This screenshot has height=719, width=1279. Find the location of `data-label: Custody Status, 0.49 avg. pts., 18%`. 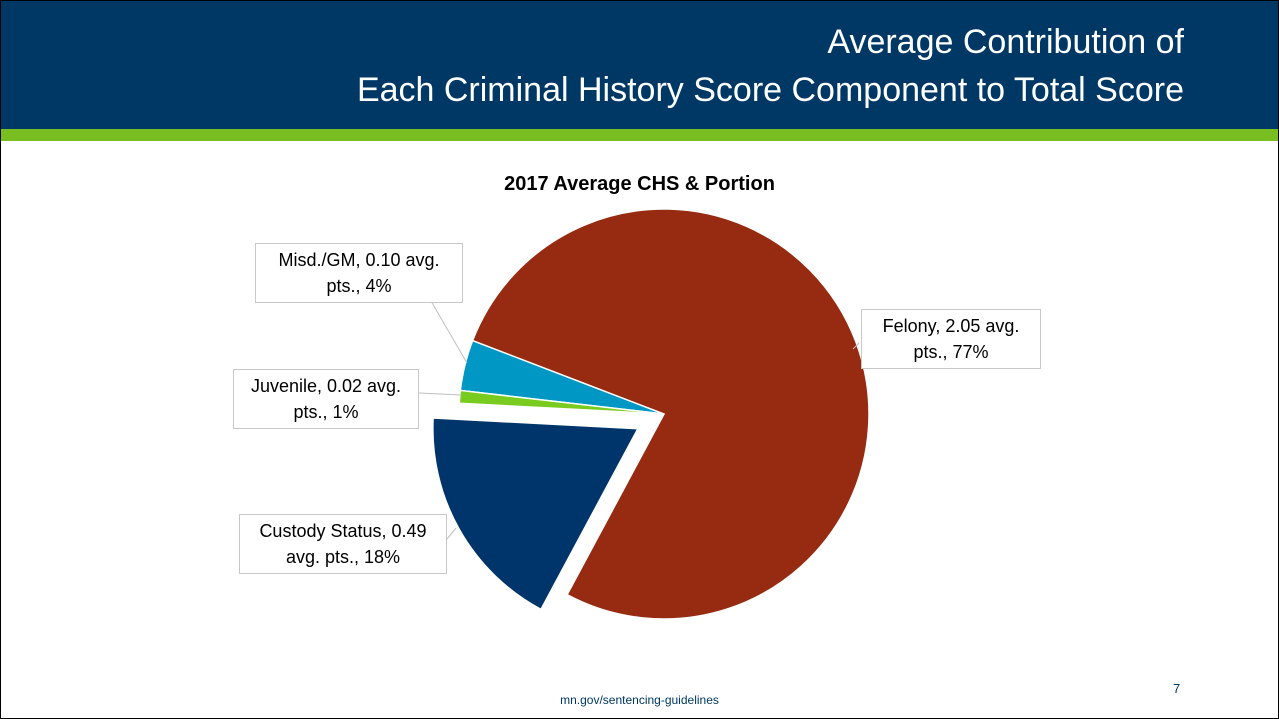

data-label: Custody Status, 0.49 avg. pts., 18% is located at coordinates (343, 544).